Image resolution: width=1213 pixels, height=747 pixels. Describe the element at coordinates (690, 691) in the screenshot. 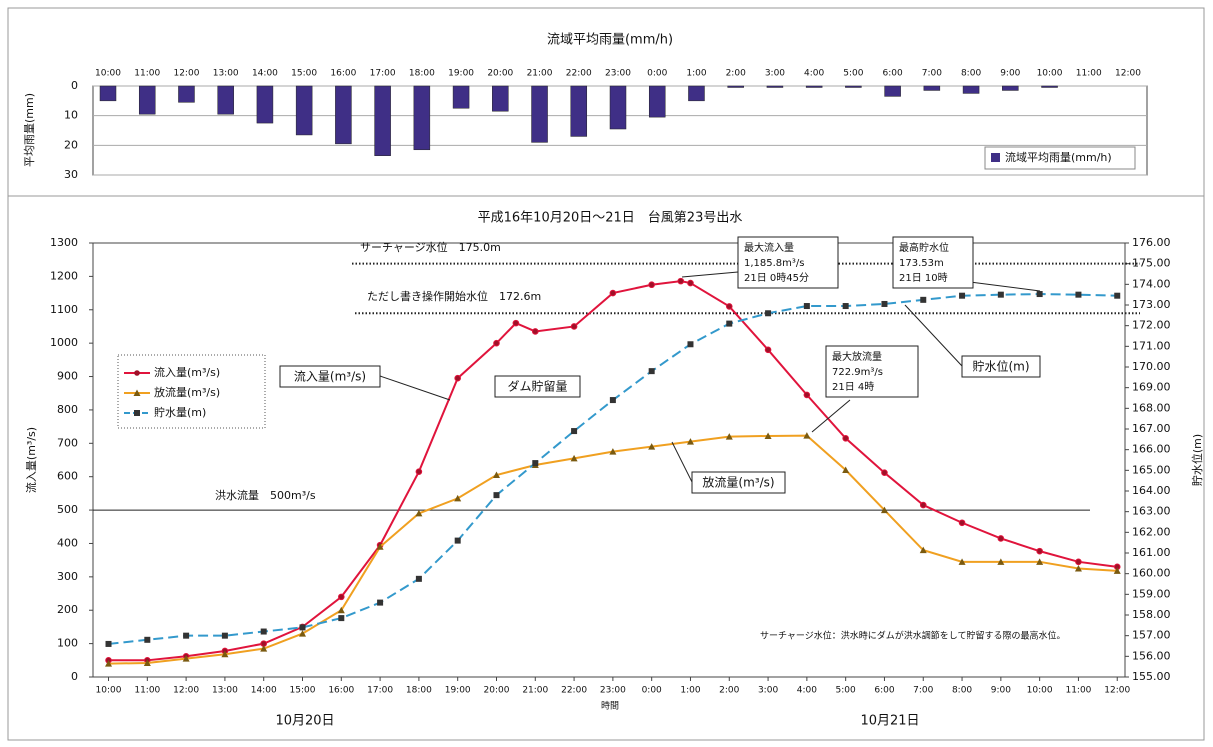

I see `x-tick-label: 1:00` at that location.